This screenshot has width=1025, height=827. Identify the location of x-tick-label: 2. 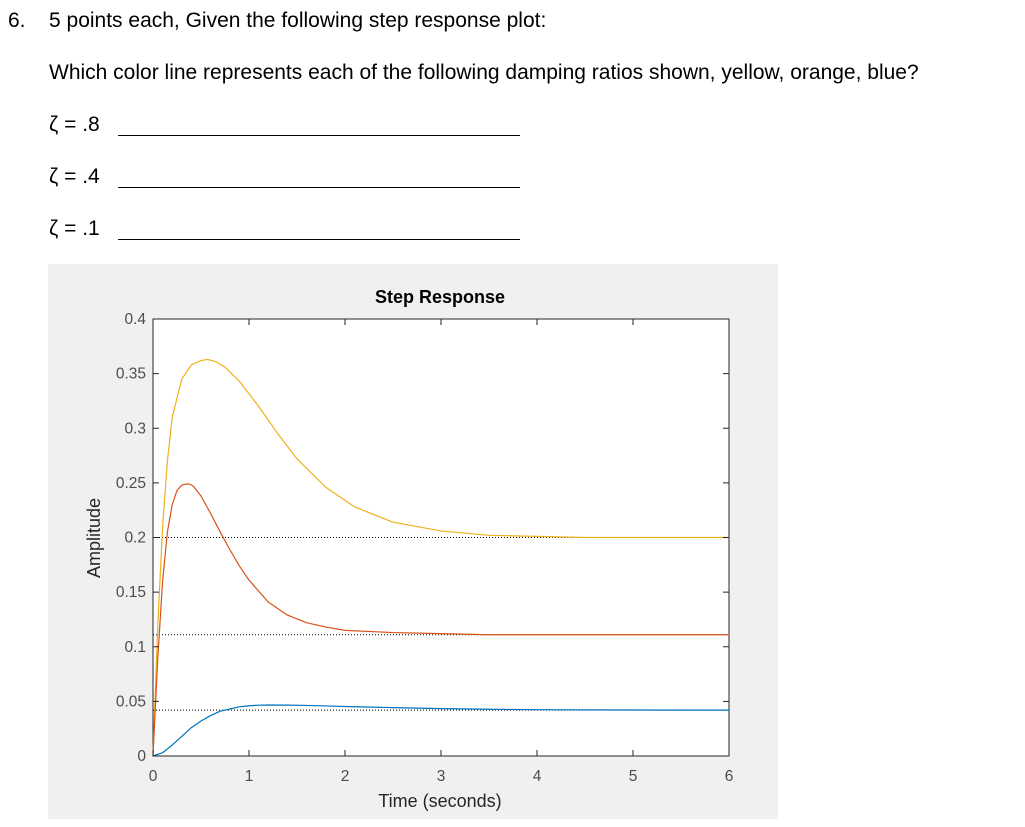
(345, 776).